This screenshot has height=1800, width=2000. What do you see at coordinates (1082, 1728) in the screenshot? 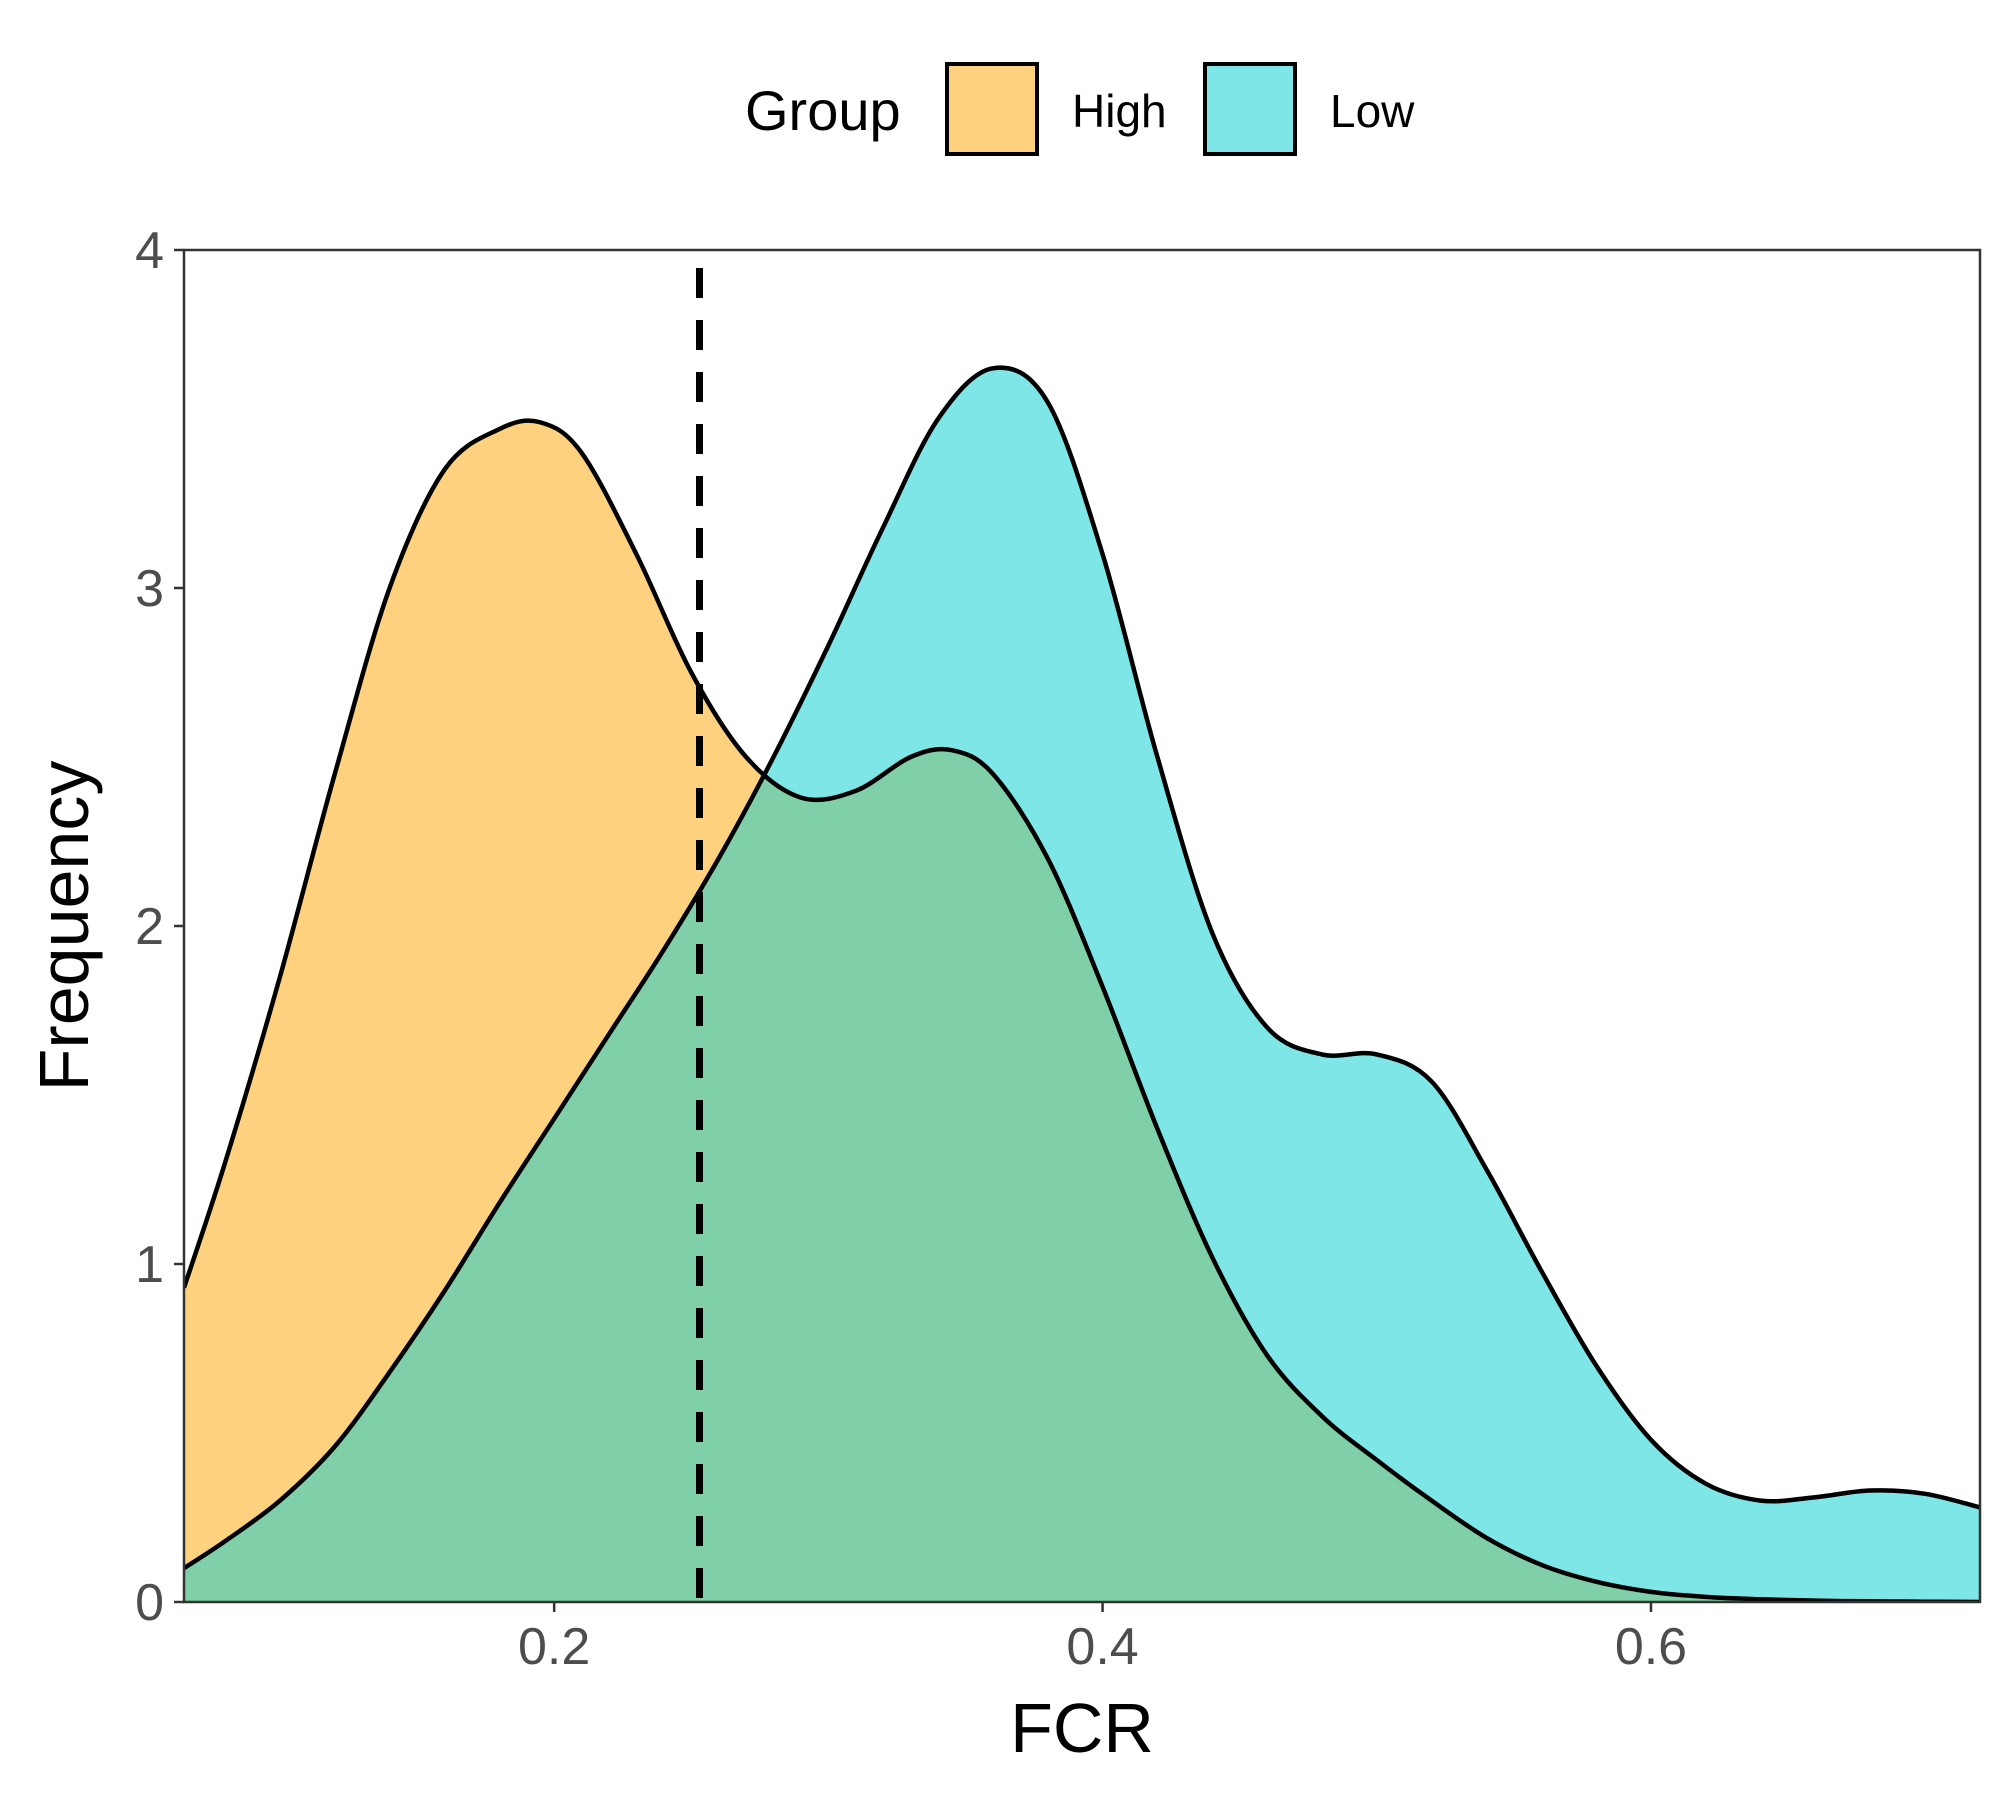
I see `x-axis-title: FCR` at bounding box center [1082, 1728].